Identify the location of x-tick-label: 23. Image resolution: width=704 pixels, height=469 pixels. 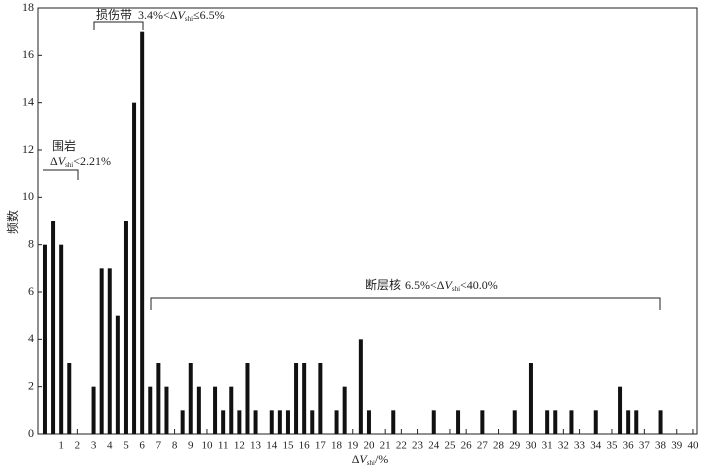
(418, 446).